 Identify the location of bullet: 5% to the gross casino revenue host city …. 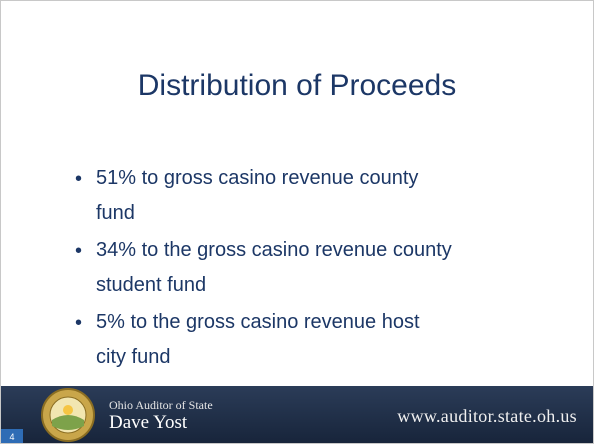
(263, 340).